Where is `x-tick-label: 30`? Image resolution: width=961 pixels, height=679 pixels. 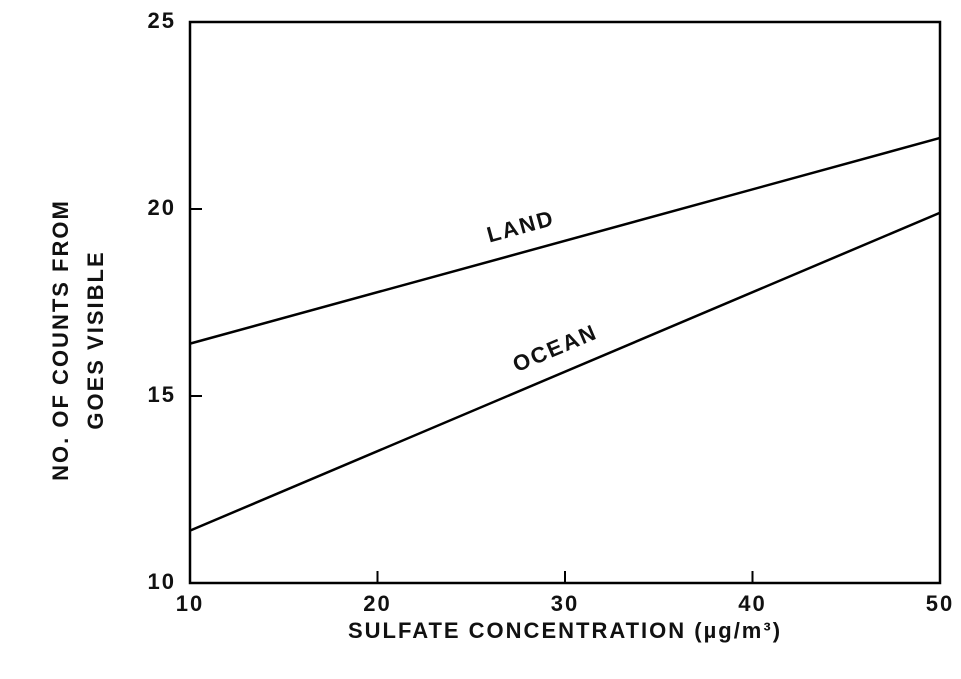
x-tick-label: 30 is located at coordinates (565, 603).